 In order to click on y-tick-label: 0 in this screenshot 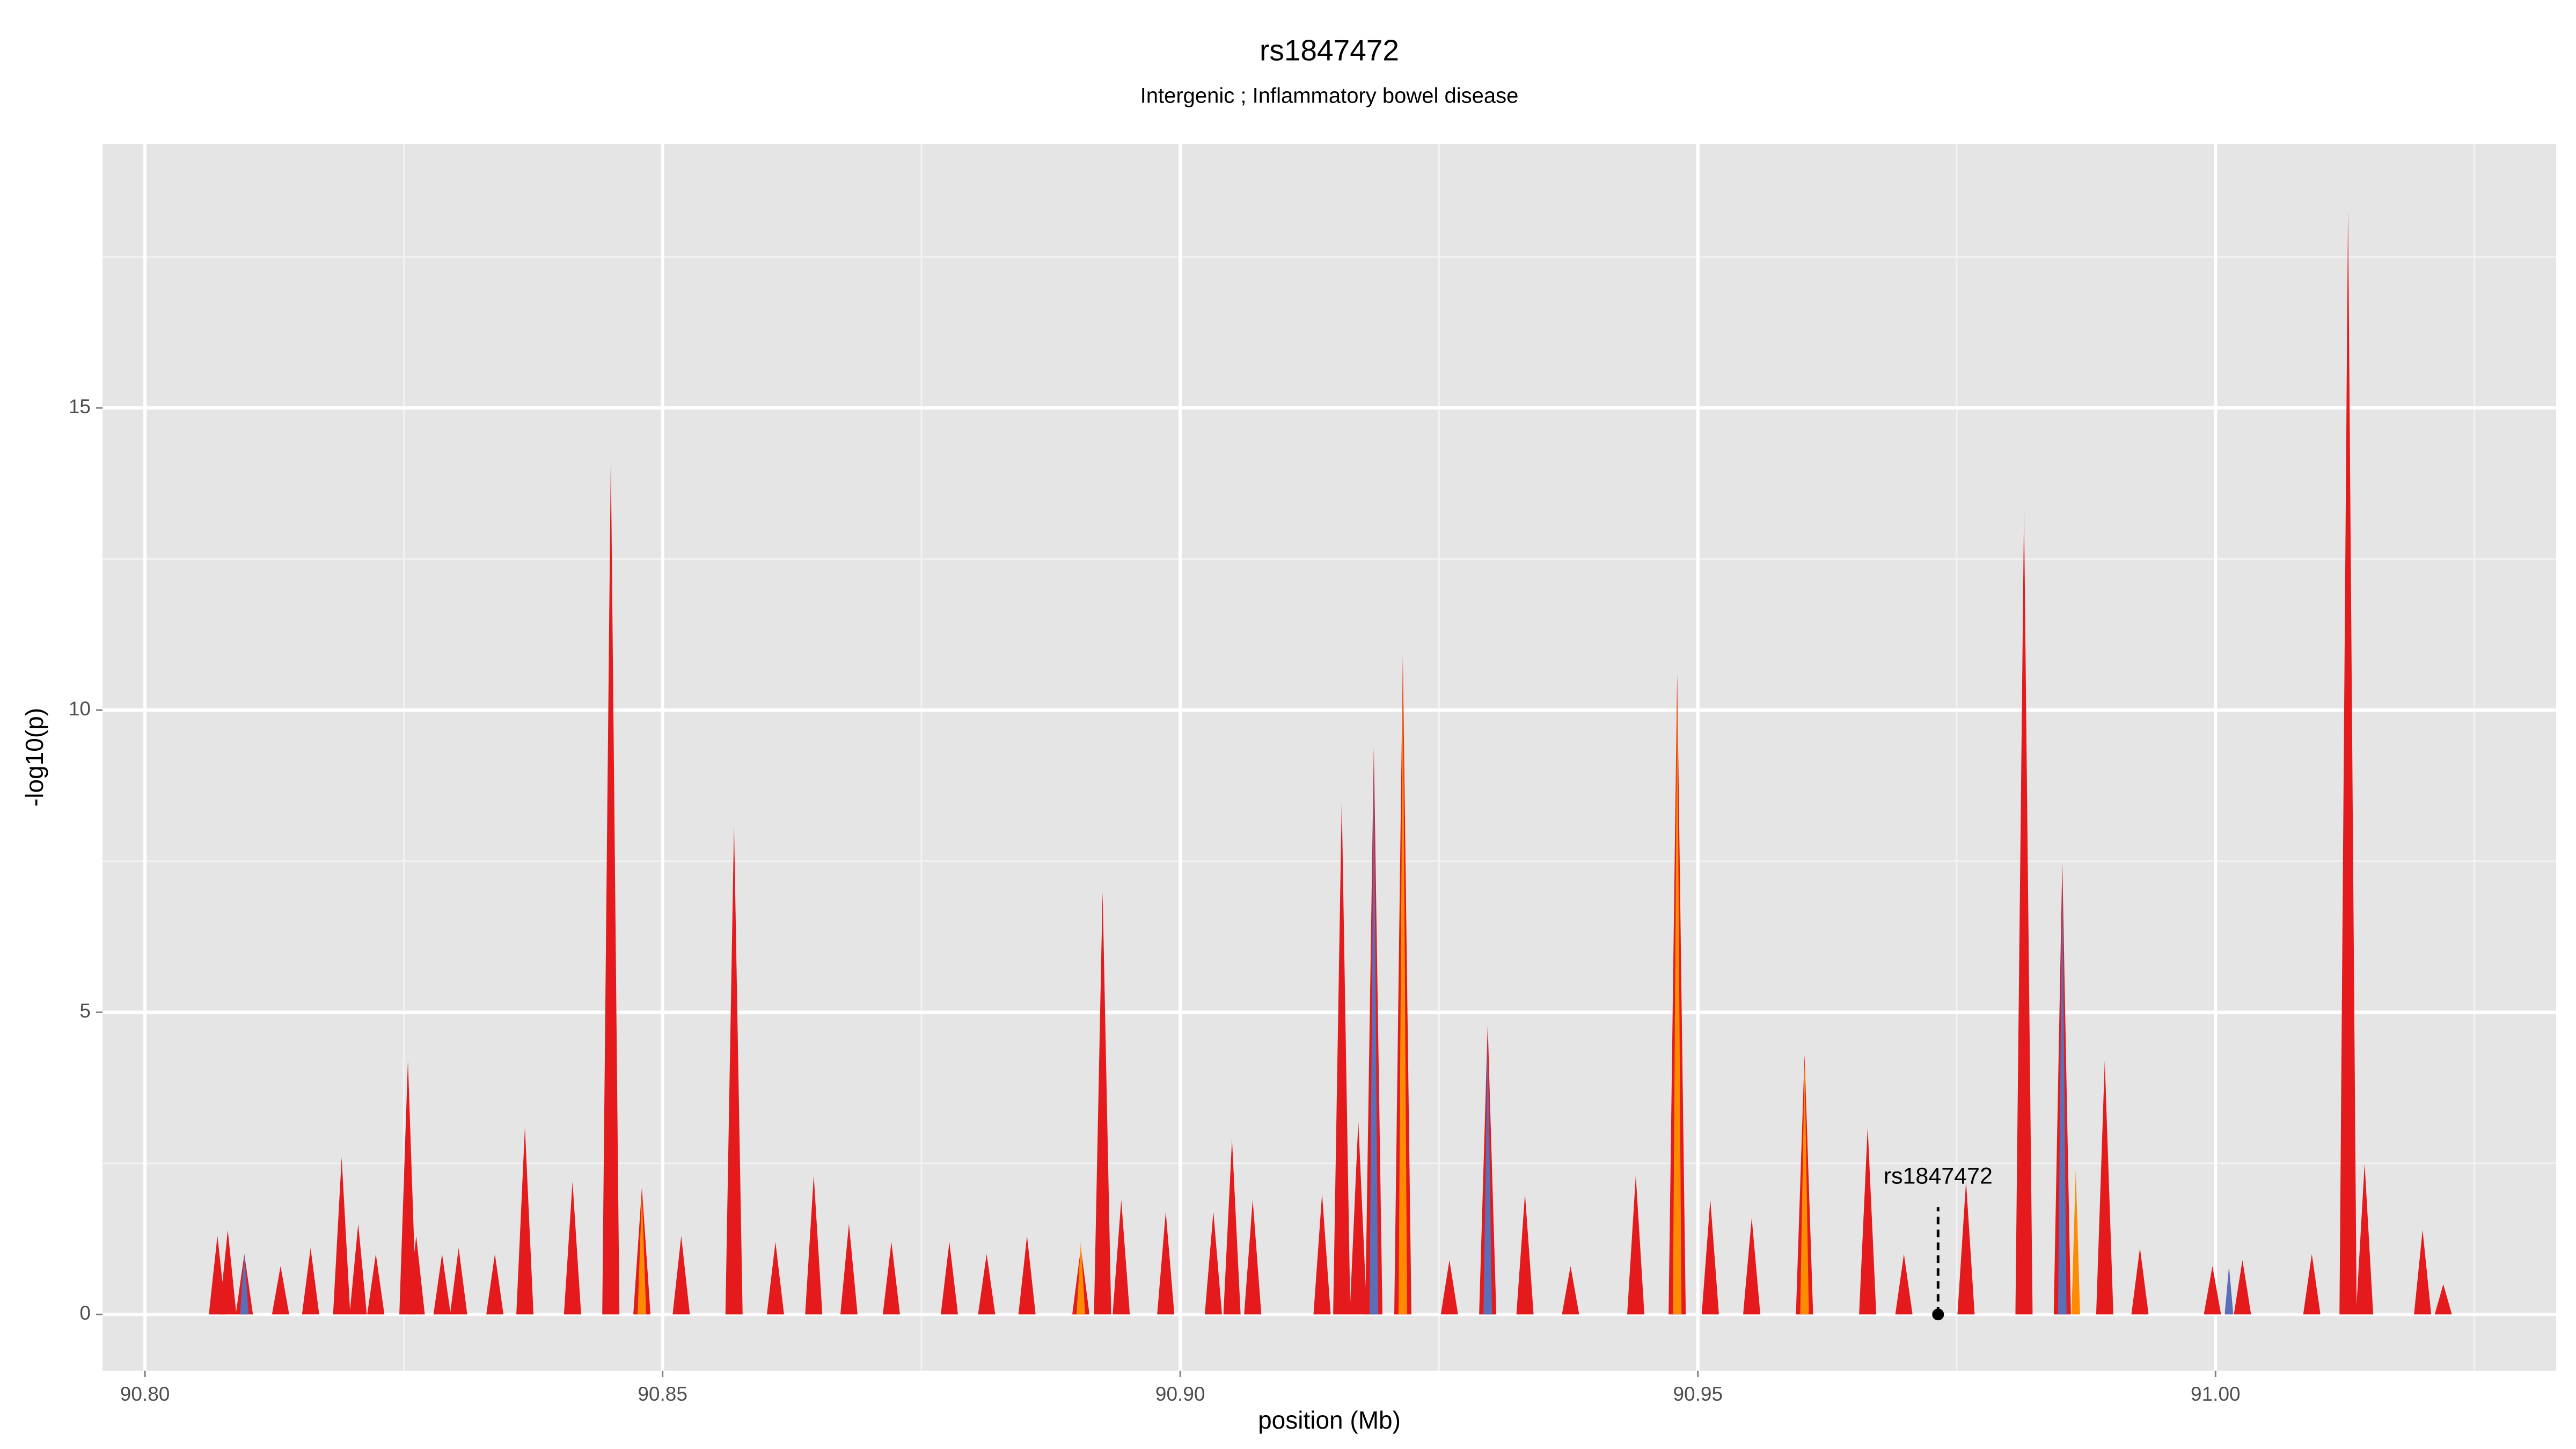, I will do `click(85, 1313)`.